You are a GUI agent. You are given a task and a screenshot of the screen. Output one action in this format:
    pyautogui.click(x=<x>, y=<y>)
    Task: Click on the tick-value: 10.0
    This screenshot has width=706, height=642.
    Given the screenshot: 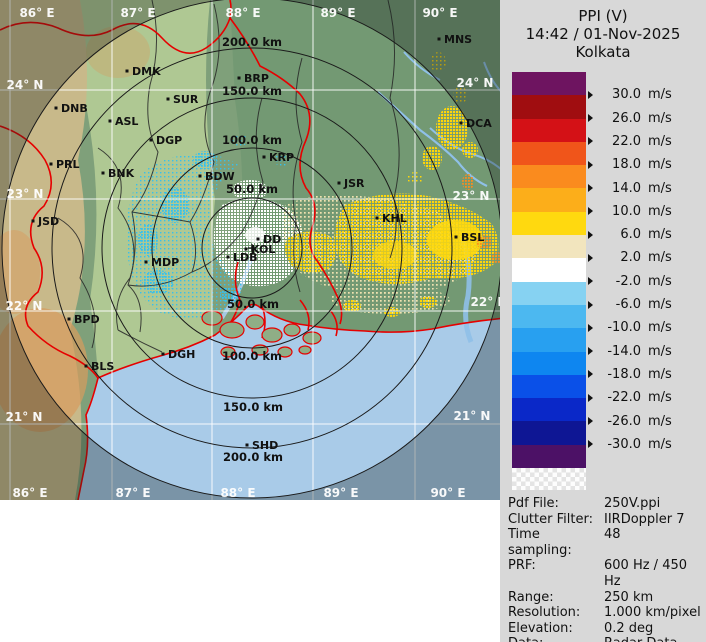 What is the action you would take?
    pyautogui.click(x=626, y=211)
    